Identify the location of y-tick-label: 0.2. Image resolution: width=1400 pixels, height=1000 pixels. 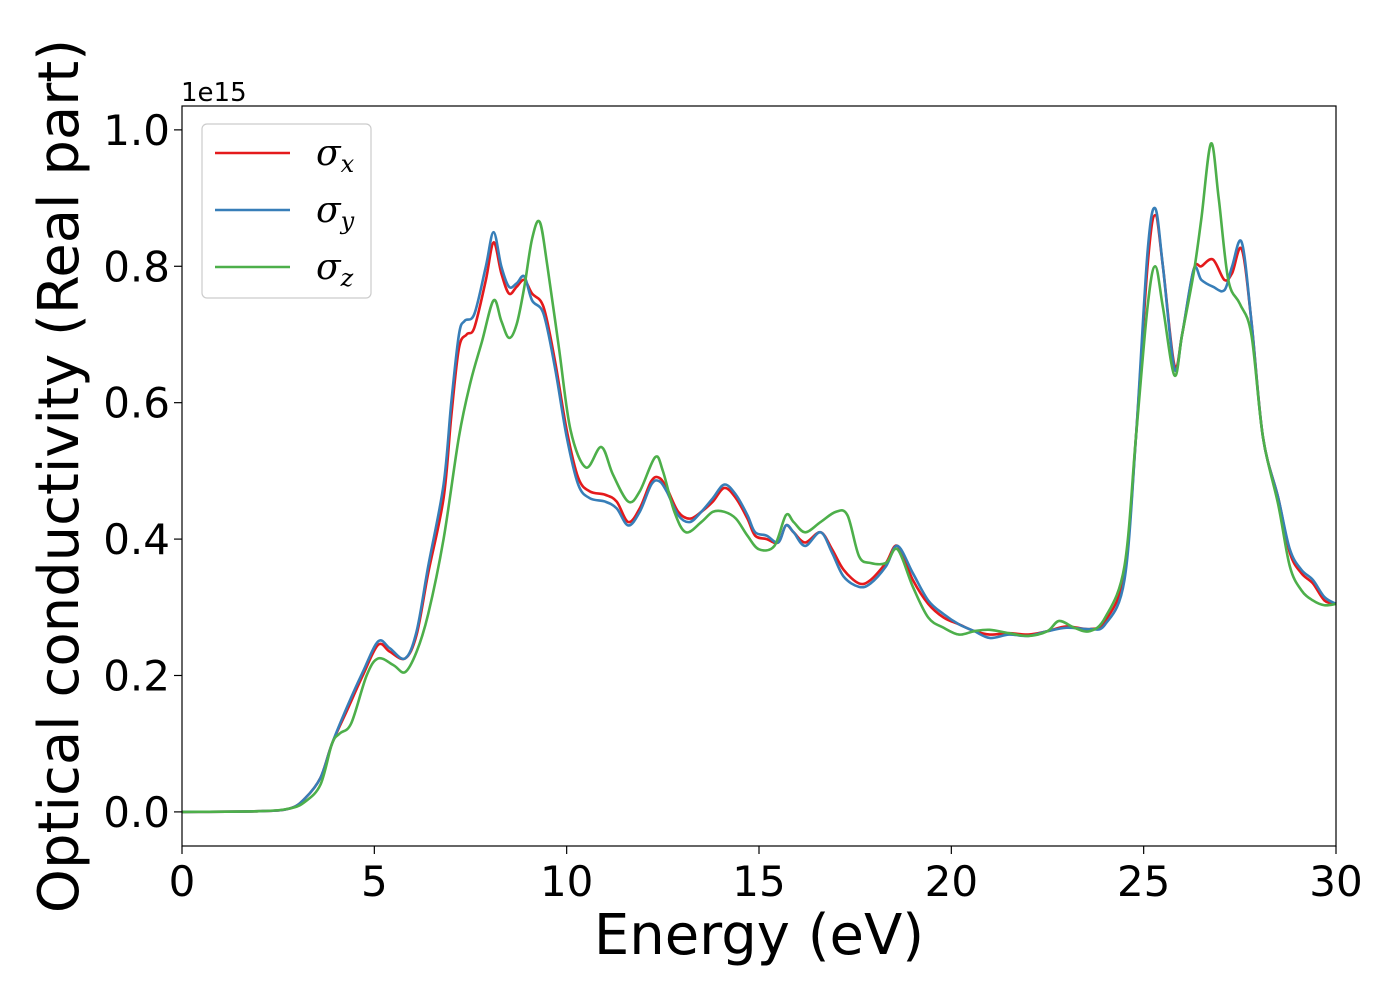
(136, 675).